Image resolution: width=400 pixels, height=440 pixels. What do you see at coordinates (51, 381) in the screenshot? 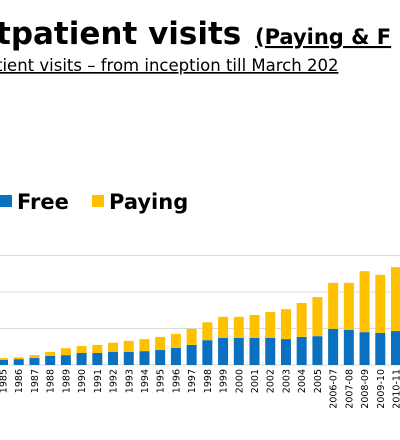
I see `x-tick-label: 1988` at bounding box center [51, 381].